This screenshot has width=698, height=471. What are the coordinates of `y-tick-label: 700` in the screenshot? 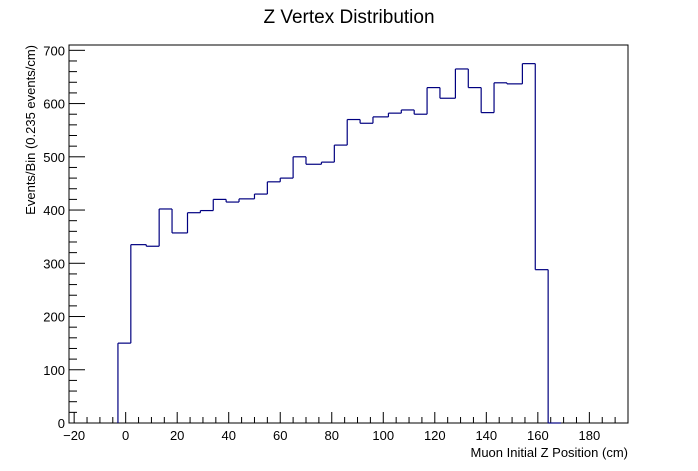 It's located at (54, 50).